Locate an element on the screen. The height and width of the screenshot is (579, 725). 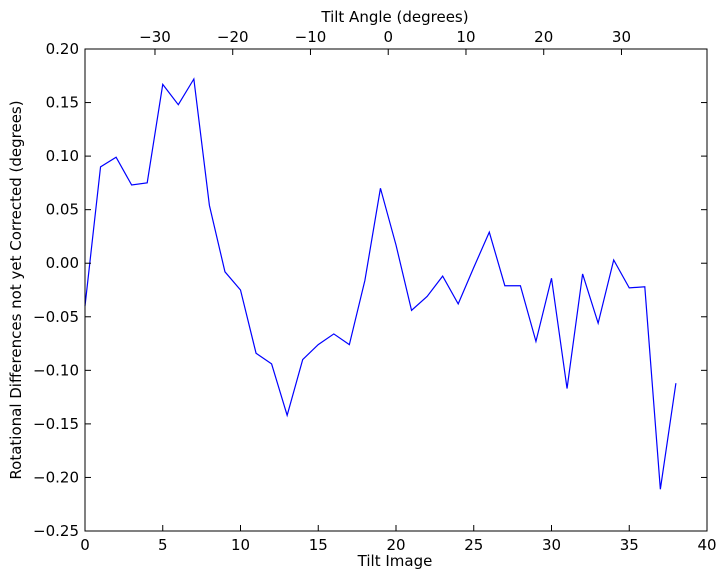
top-axis-label: Tilt Angle (degrees) is located at coordinates (394, 17).